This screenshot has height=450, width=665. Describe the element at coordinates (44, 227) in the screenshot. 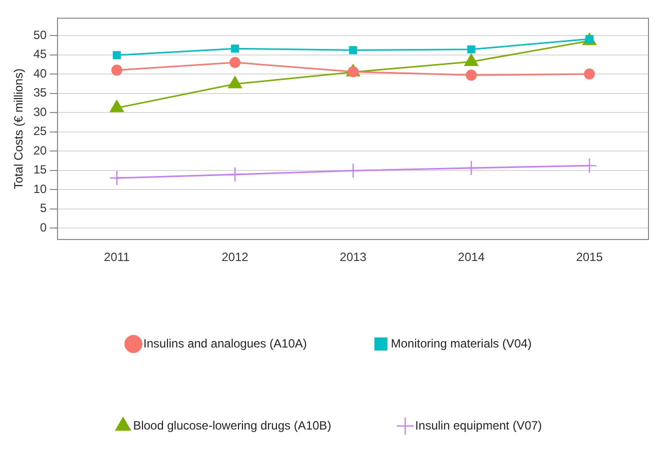

I see `y-tick-label: 0` at that location.